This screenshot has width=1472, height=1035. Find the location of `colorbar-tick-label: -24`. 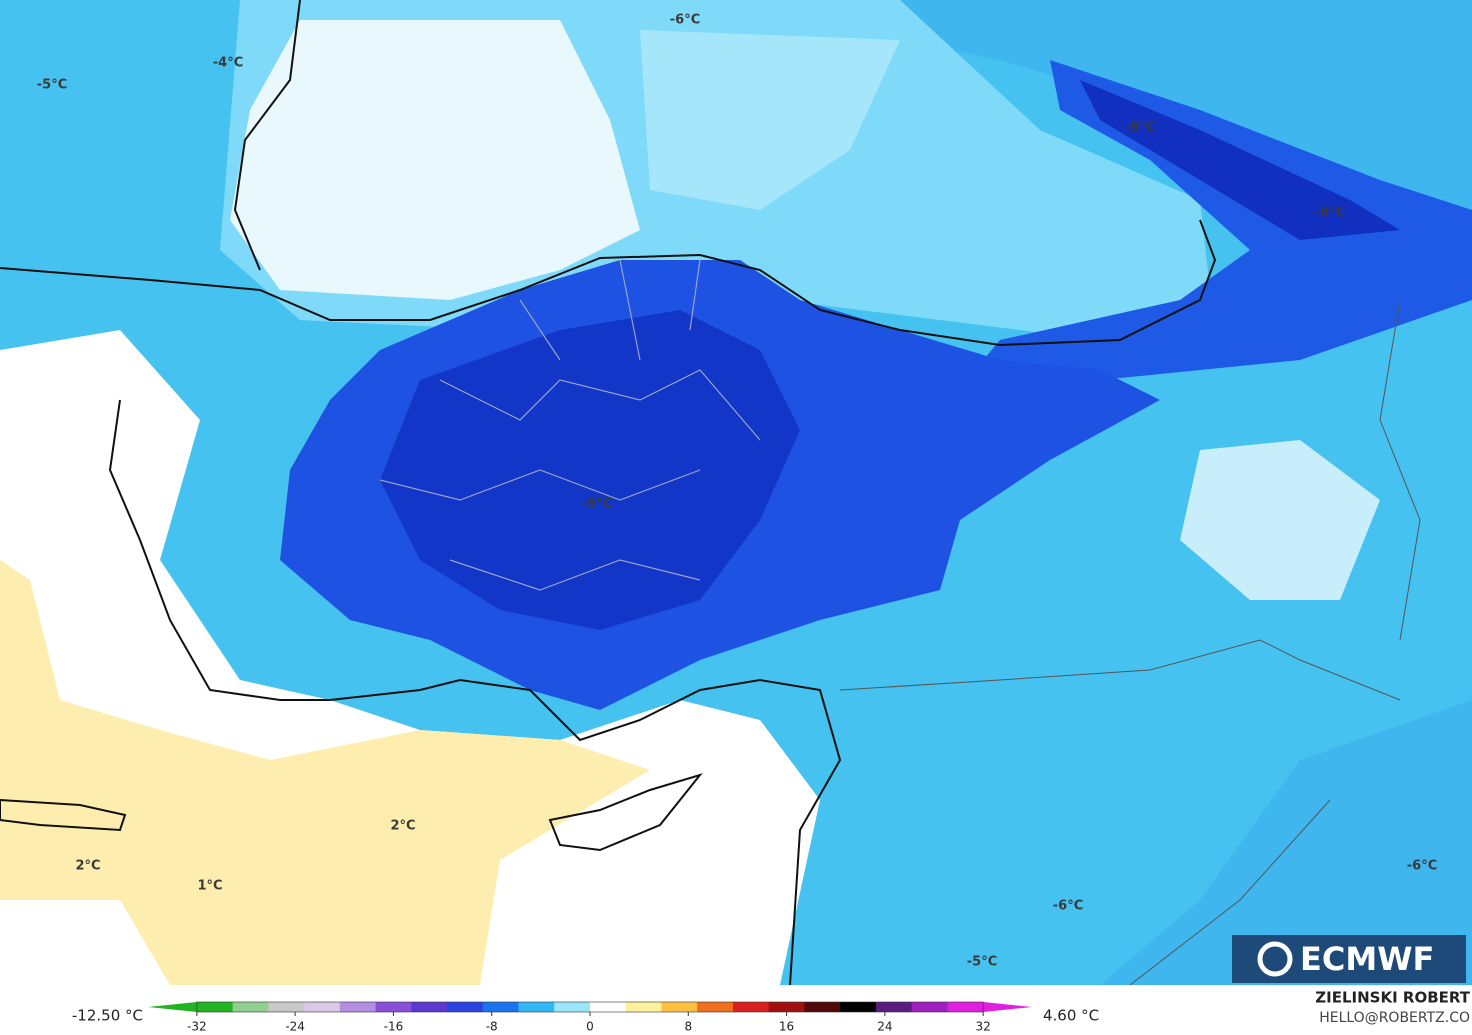

colorbar-tick-label: -24 is located at coordinates (295, 1027).